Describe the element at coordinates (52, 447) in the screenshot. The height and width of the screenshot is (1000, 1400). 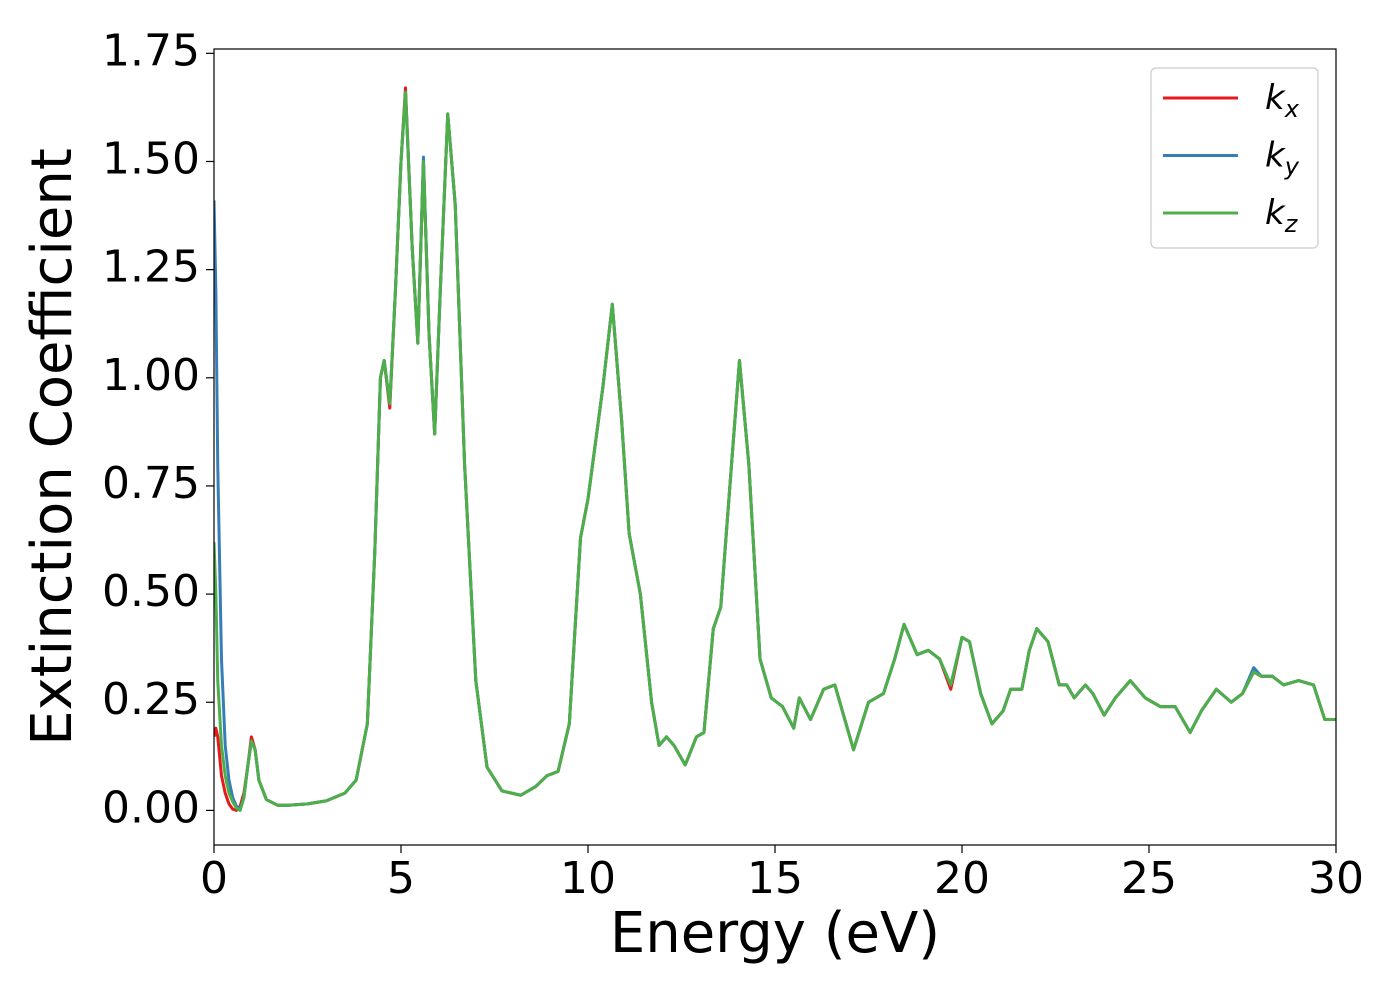
I see `y-axis-label: Extinction Coefficient` at that location.